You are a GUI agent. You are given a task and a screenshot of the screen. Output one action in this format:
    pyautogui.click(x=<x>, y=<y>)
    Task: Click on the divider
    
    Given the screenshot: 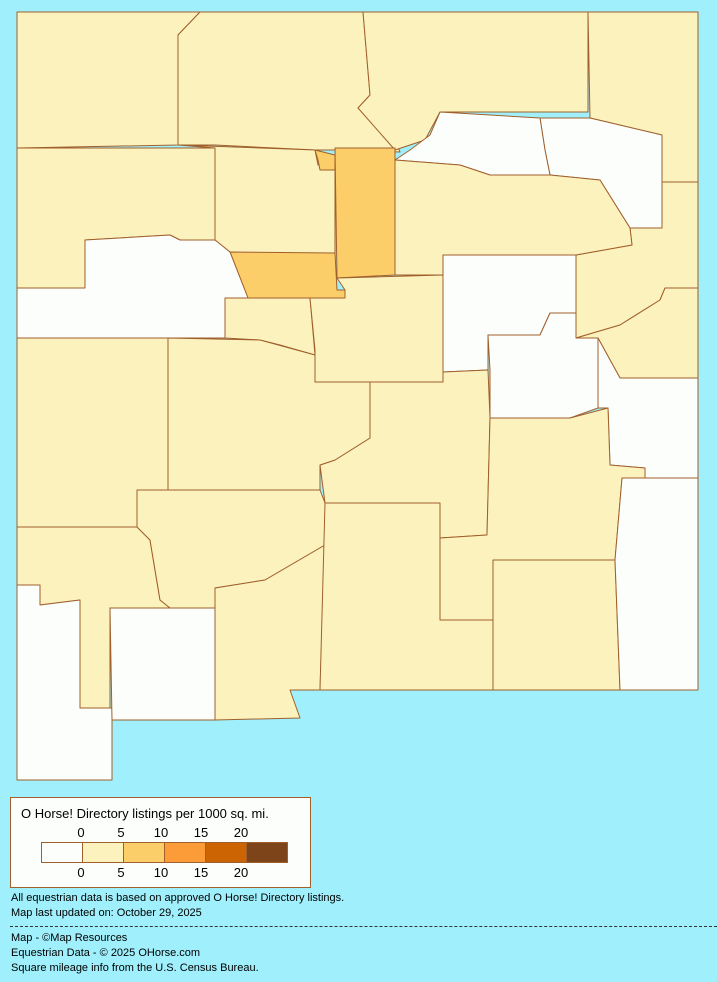 What is the action you would take?
    pyautogui.click(x=363, y=926)
    